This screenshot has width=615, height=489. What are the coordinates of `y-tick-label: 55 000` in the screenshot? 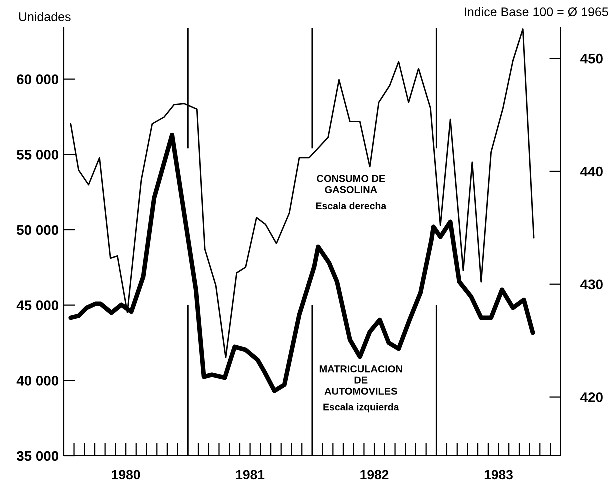 It's located at (38, 155).